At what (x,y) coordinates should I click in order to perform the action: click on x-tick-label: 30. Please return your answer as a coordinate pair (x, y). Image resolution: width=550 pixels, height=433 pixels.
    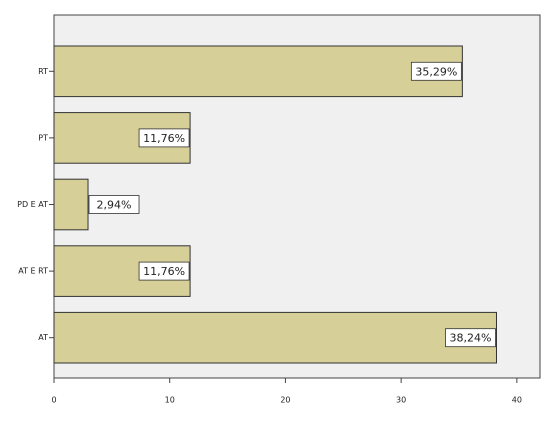
    Looking at the image, I should click on (401, 400).